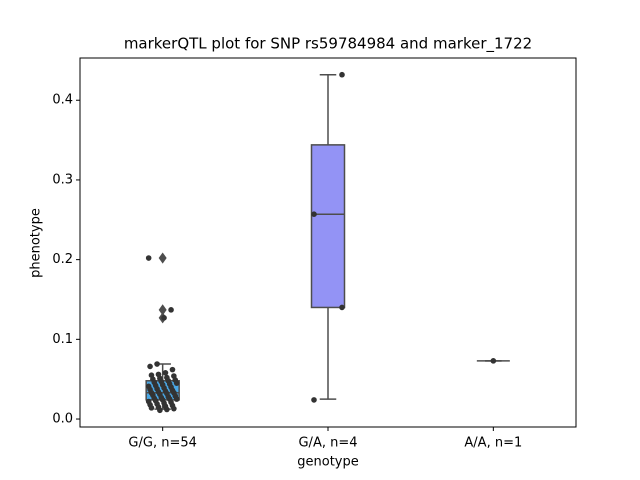 The height and width of the screenshot is (480, 640). What do you see at coordinates (327, 443) in the screenshot?
I see `x-tick-label: G/A, n=4` at bounding box center [327, 443].